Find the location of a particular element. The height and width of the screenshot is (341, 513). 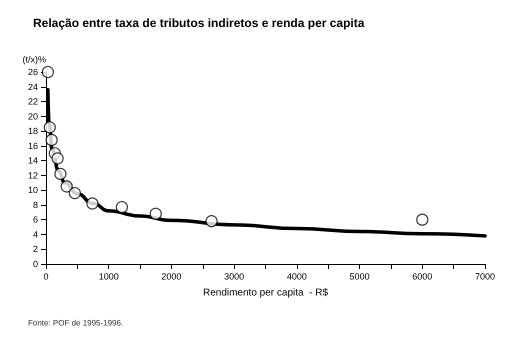

source-note: Fonte: POF de 1995-1996. is located at coordinates (76, 323).